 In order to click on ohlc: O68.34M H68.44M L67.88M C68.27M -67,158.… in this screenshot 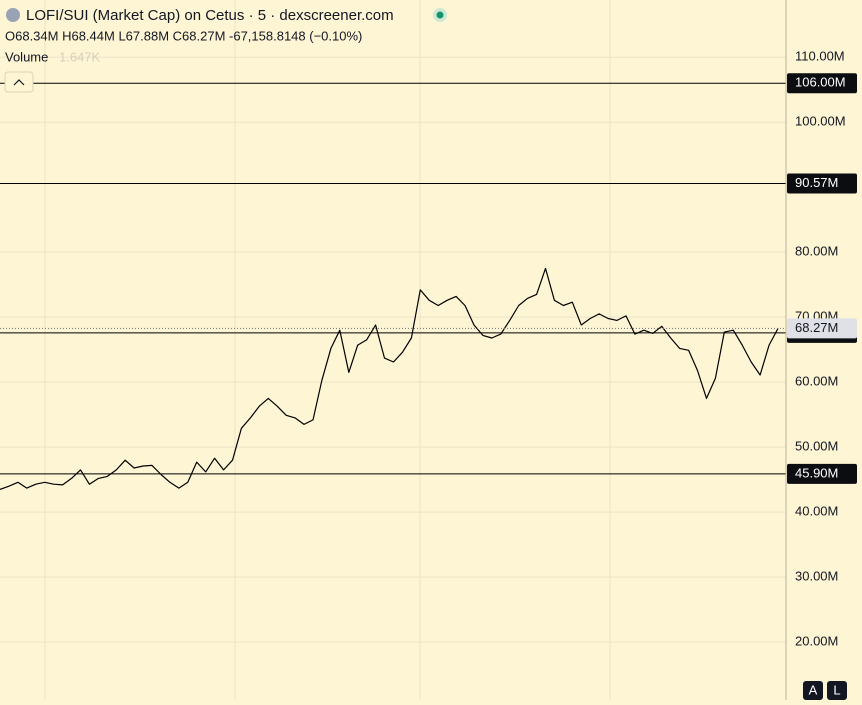, I will do `click(183, 35)`.